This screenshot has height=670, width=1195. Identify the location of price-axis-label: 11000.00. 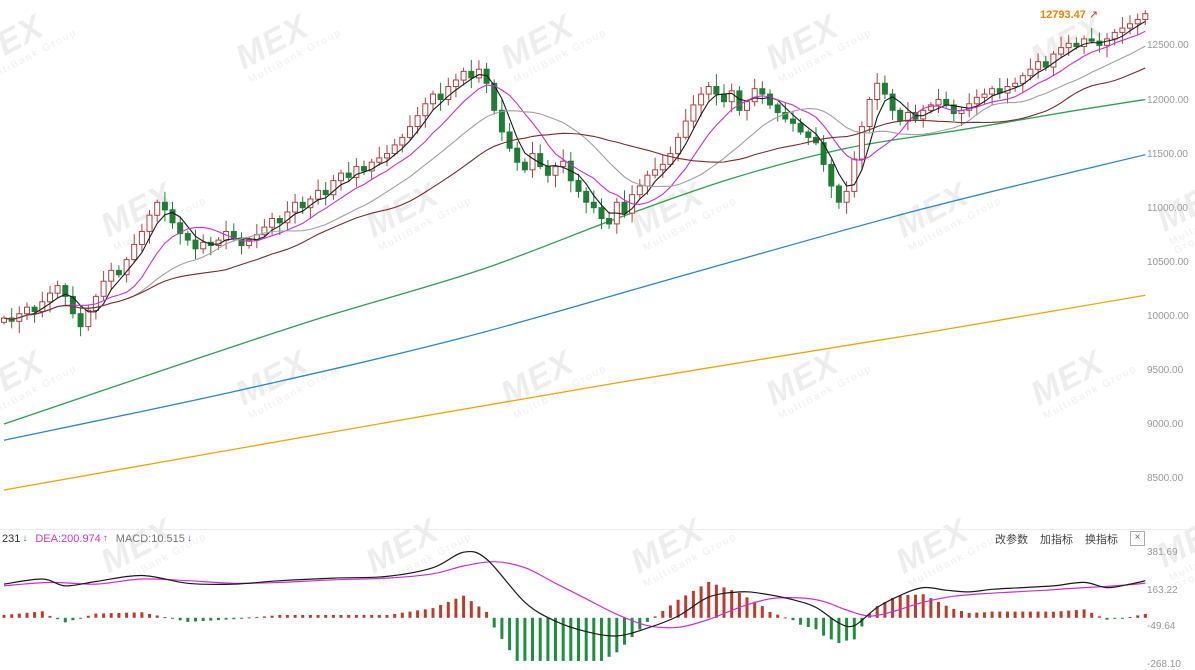
(1167, 208).